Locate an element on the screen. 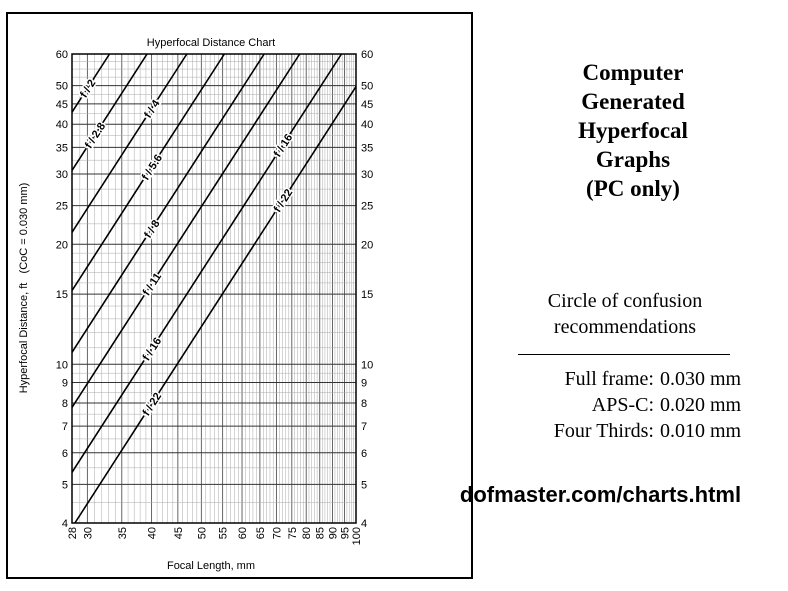  y-tick-label-right: 8 is located at coordinates (364, 404).